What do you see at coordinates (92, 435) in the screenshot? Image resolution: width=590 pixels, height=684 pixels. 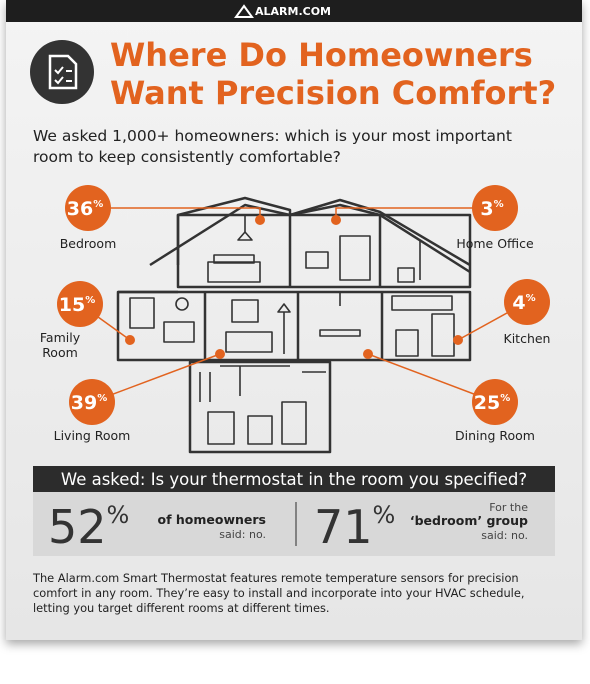 I see `room-label: Living Room` at bounding box center [92, 435].